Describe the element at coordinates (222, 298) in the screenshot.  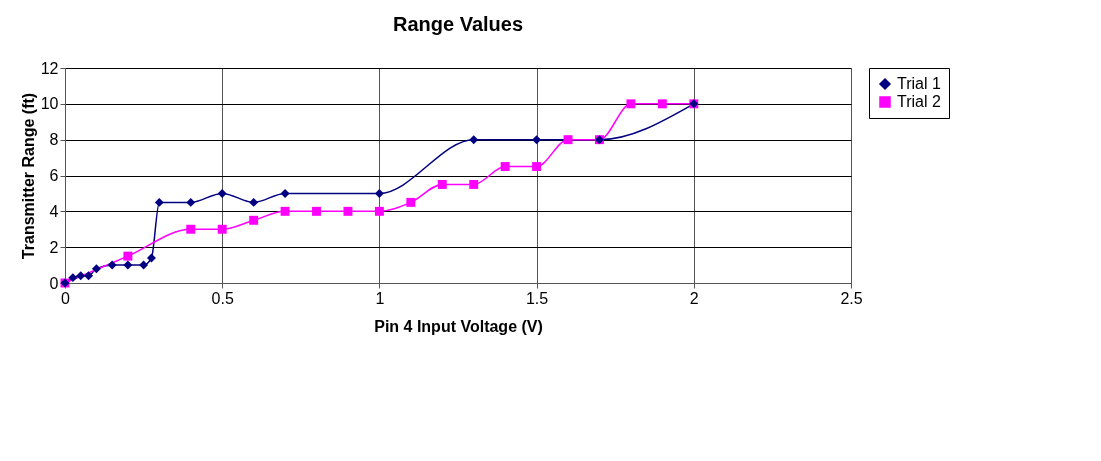
I see `x-tick-label: 0.5` at that location.